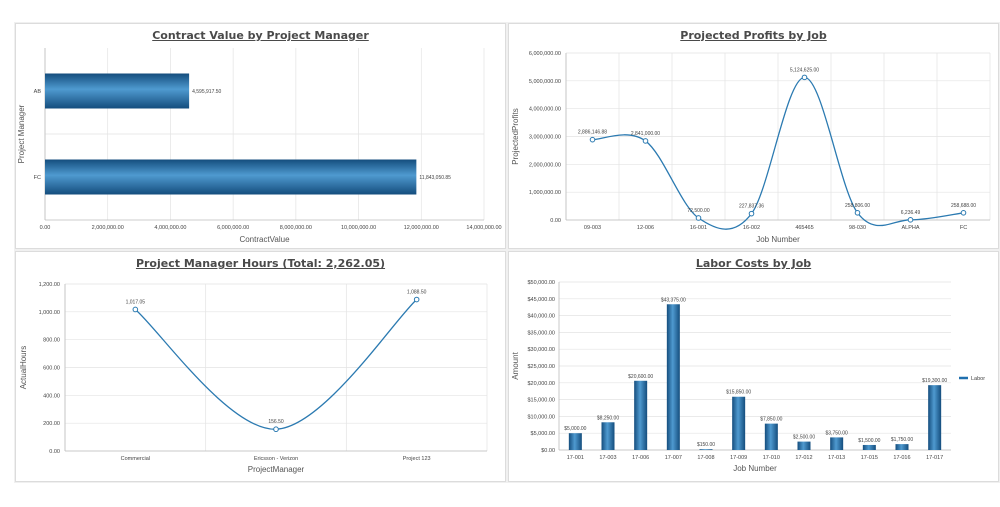 This screenshot has height=507, width=1000. Describe the element at coordinates (117, 91) in the screenshot. I see `bar-ab` at that location.